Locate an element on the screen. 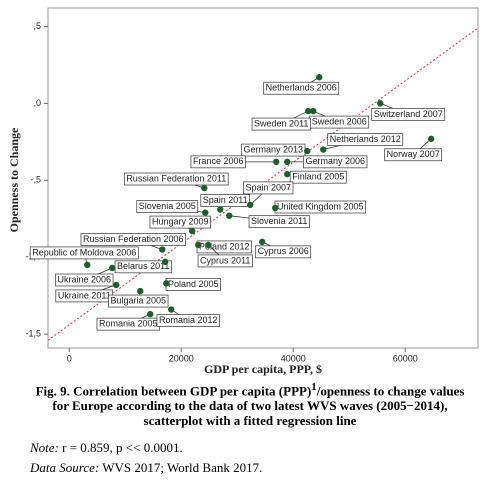 This screenshot has height=488, width=498. point-label: Slovenia 2011 is located at coordinates (279, 221).